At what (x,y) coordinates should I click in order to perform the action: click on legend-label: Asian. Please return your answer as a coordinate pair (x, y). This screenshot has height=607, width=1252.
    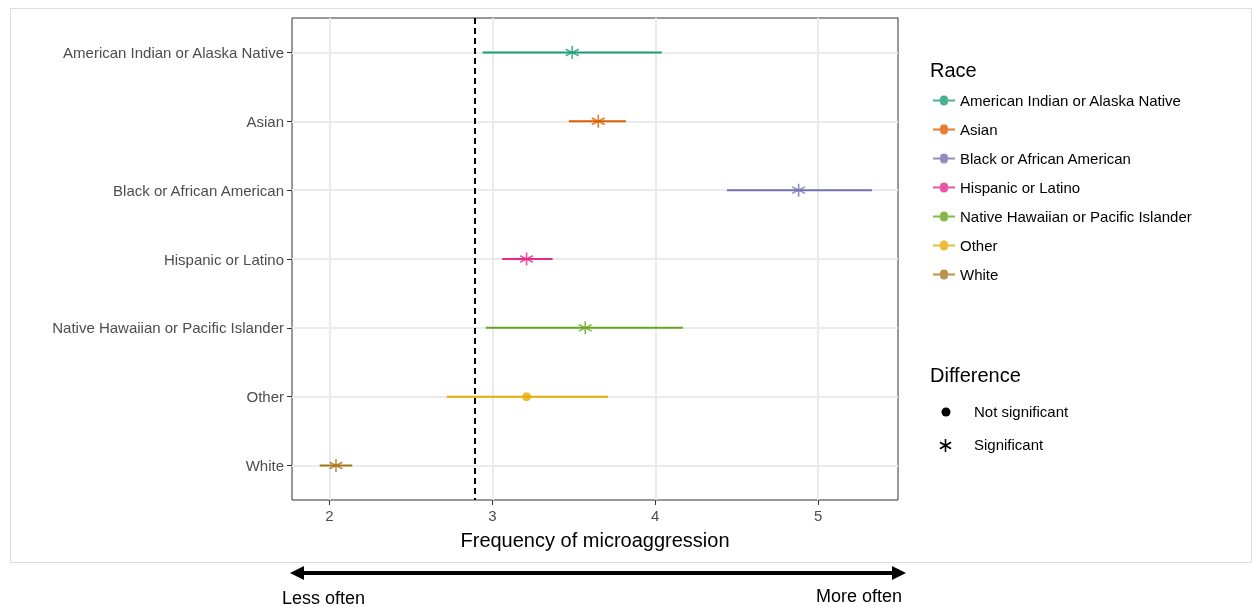
    Looking at the image, I should click on (979, 129).